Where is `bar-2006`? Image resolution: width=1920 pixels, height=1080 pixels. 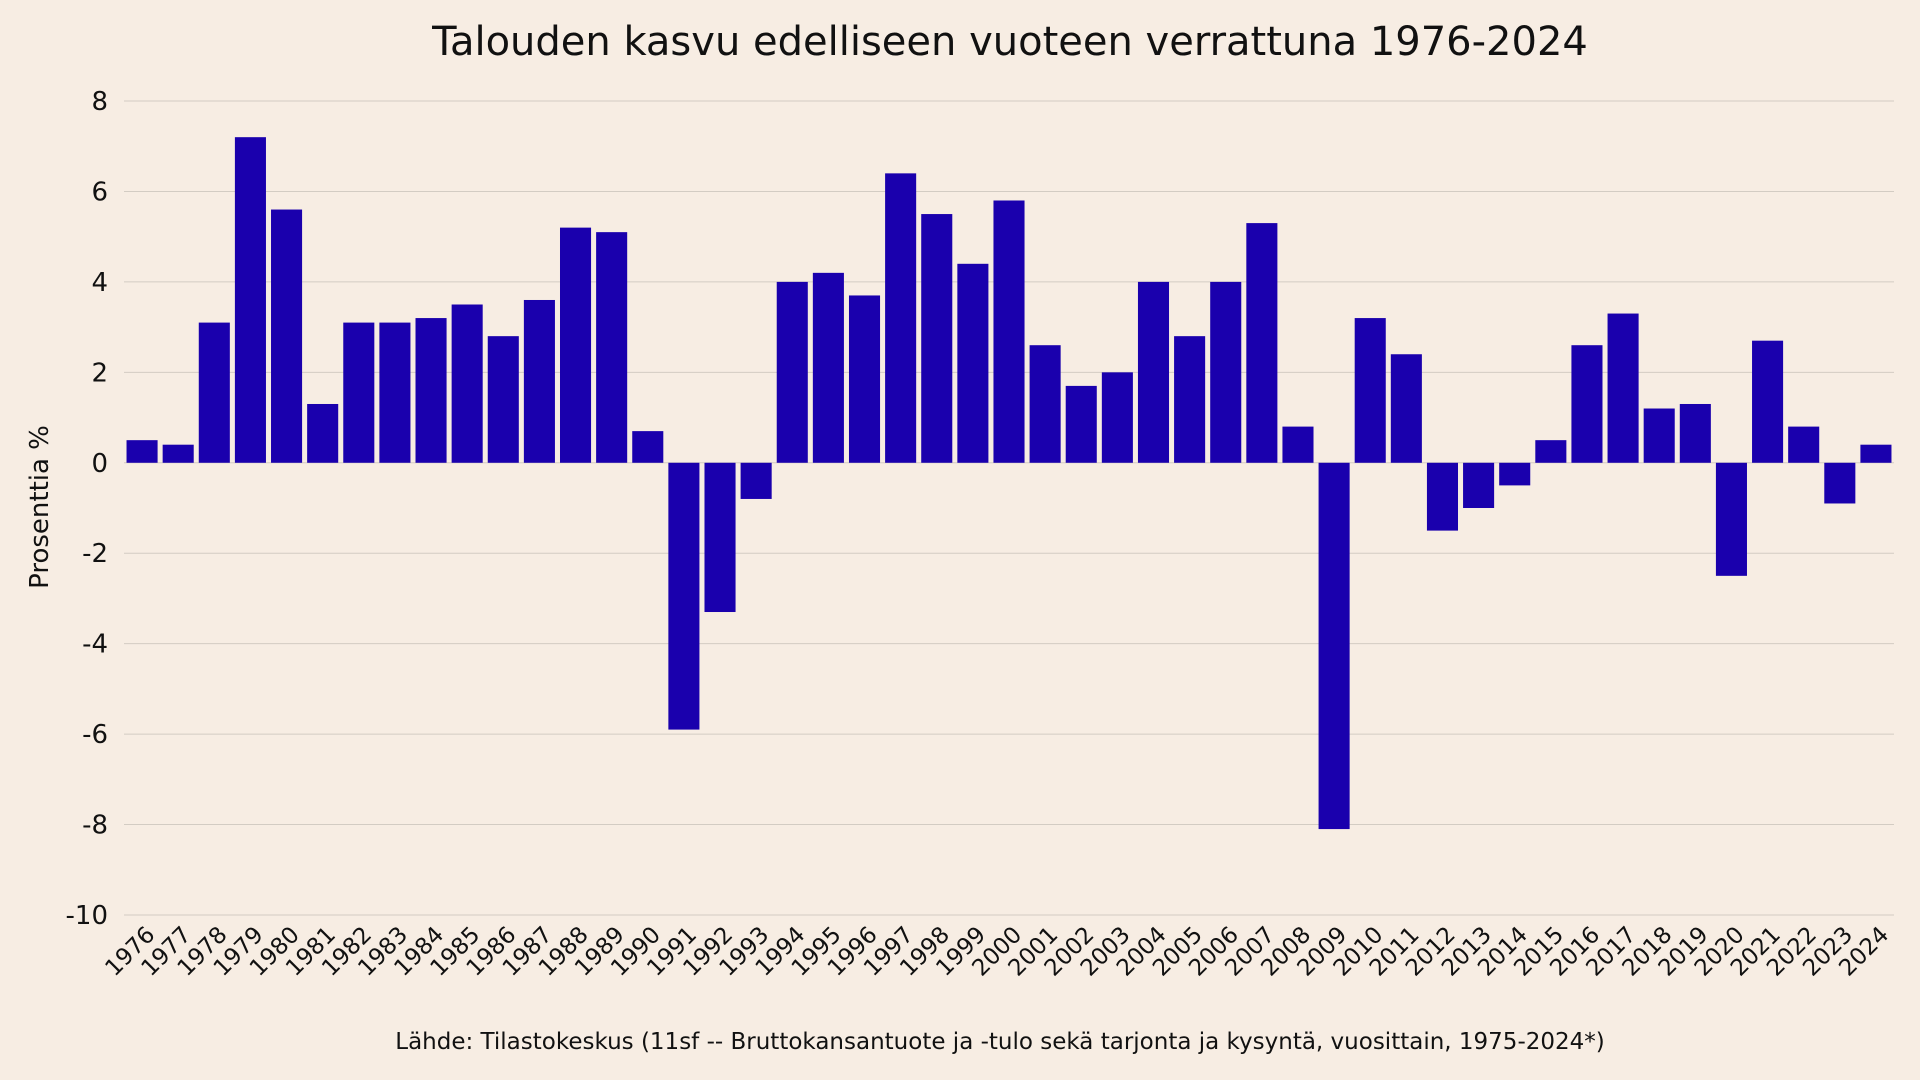
bar-2006 is located at coordinates (1226, 372).